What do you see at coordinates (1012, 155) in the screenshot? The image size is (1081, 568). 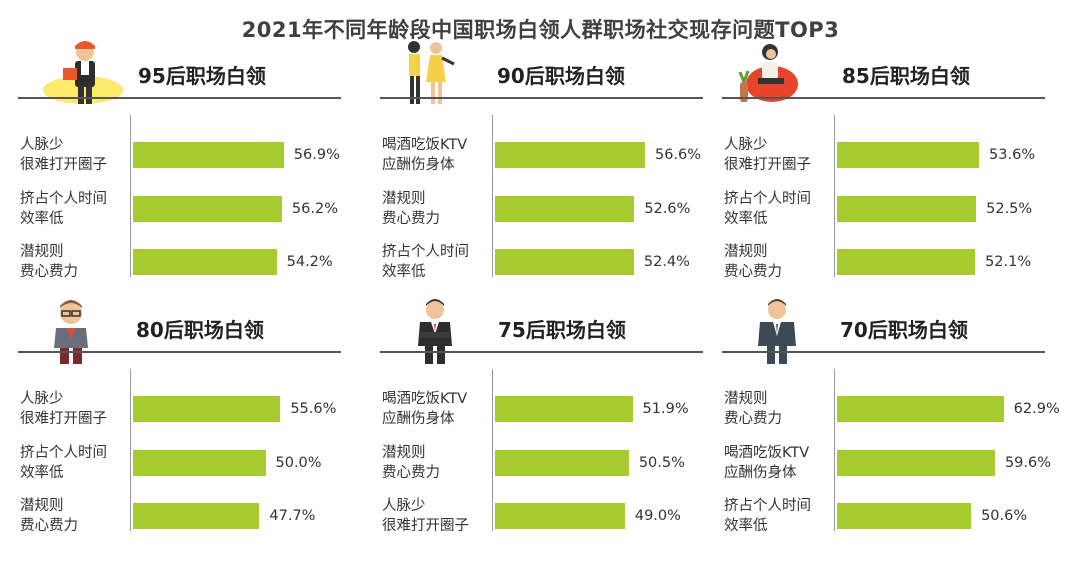 I see `data-label: 53.6%` at bounding box center [1012, 155].